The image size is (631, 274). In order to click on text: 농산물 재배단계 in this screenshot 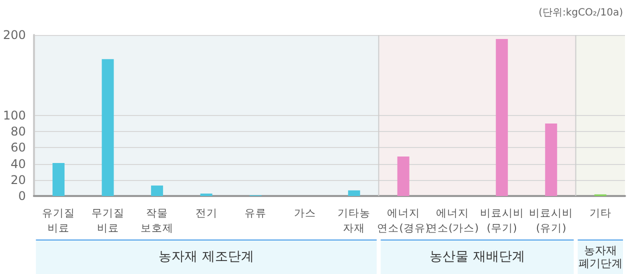, I will do `click(477, 257)`.